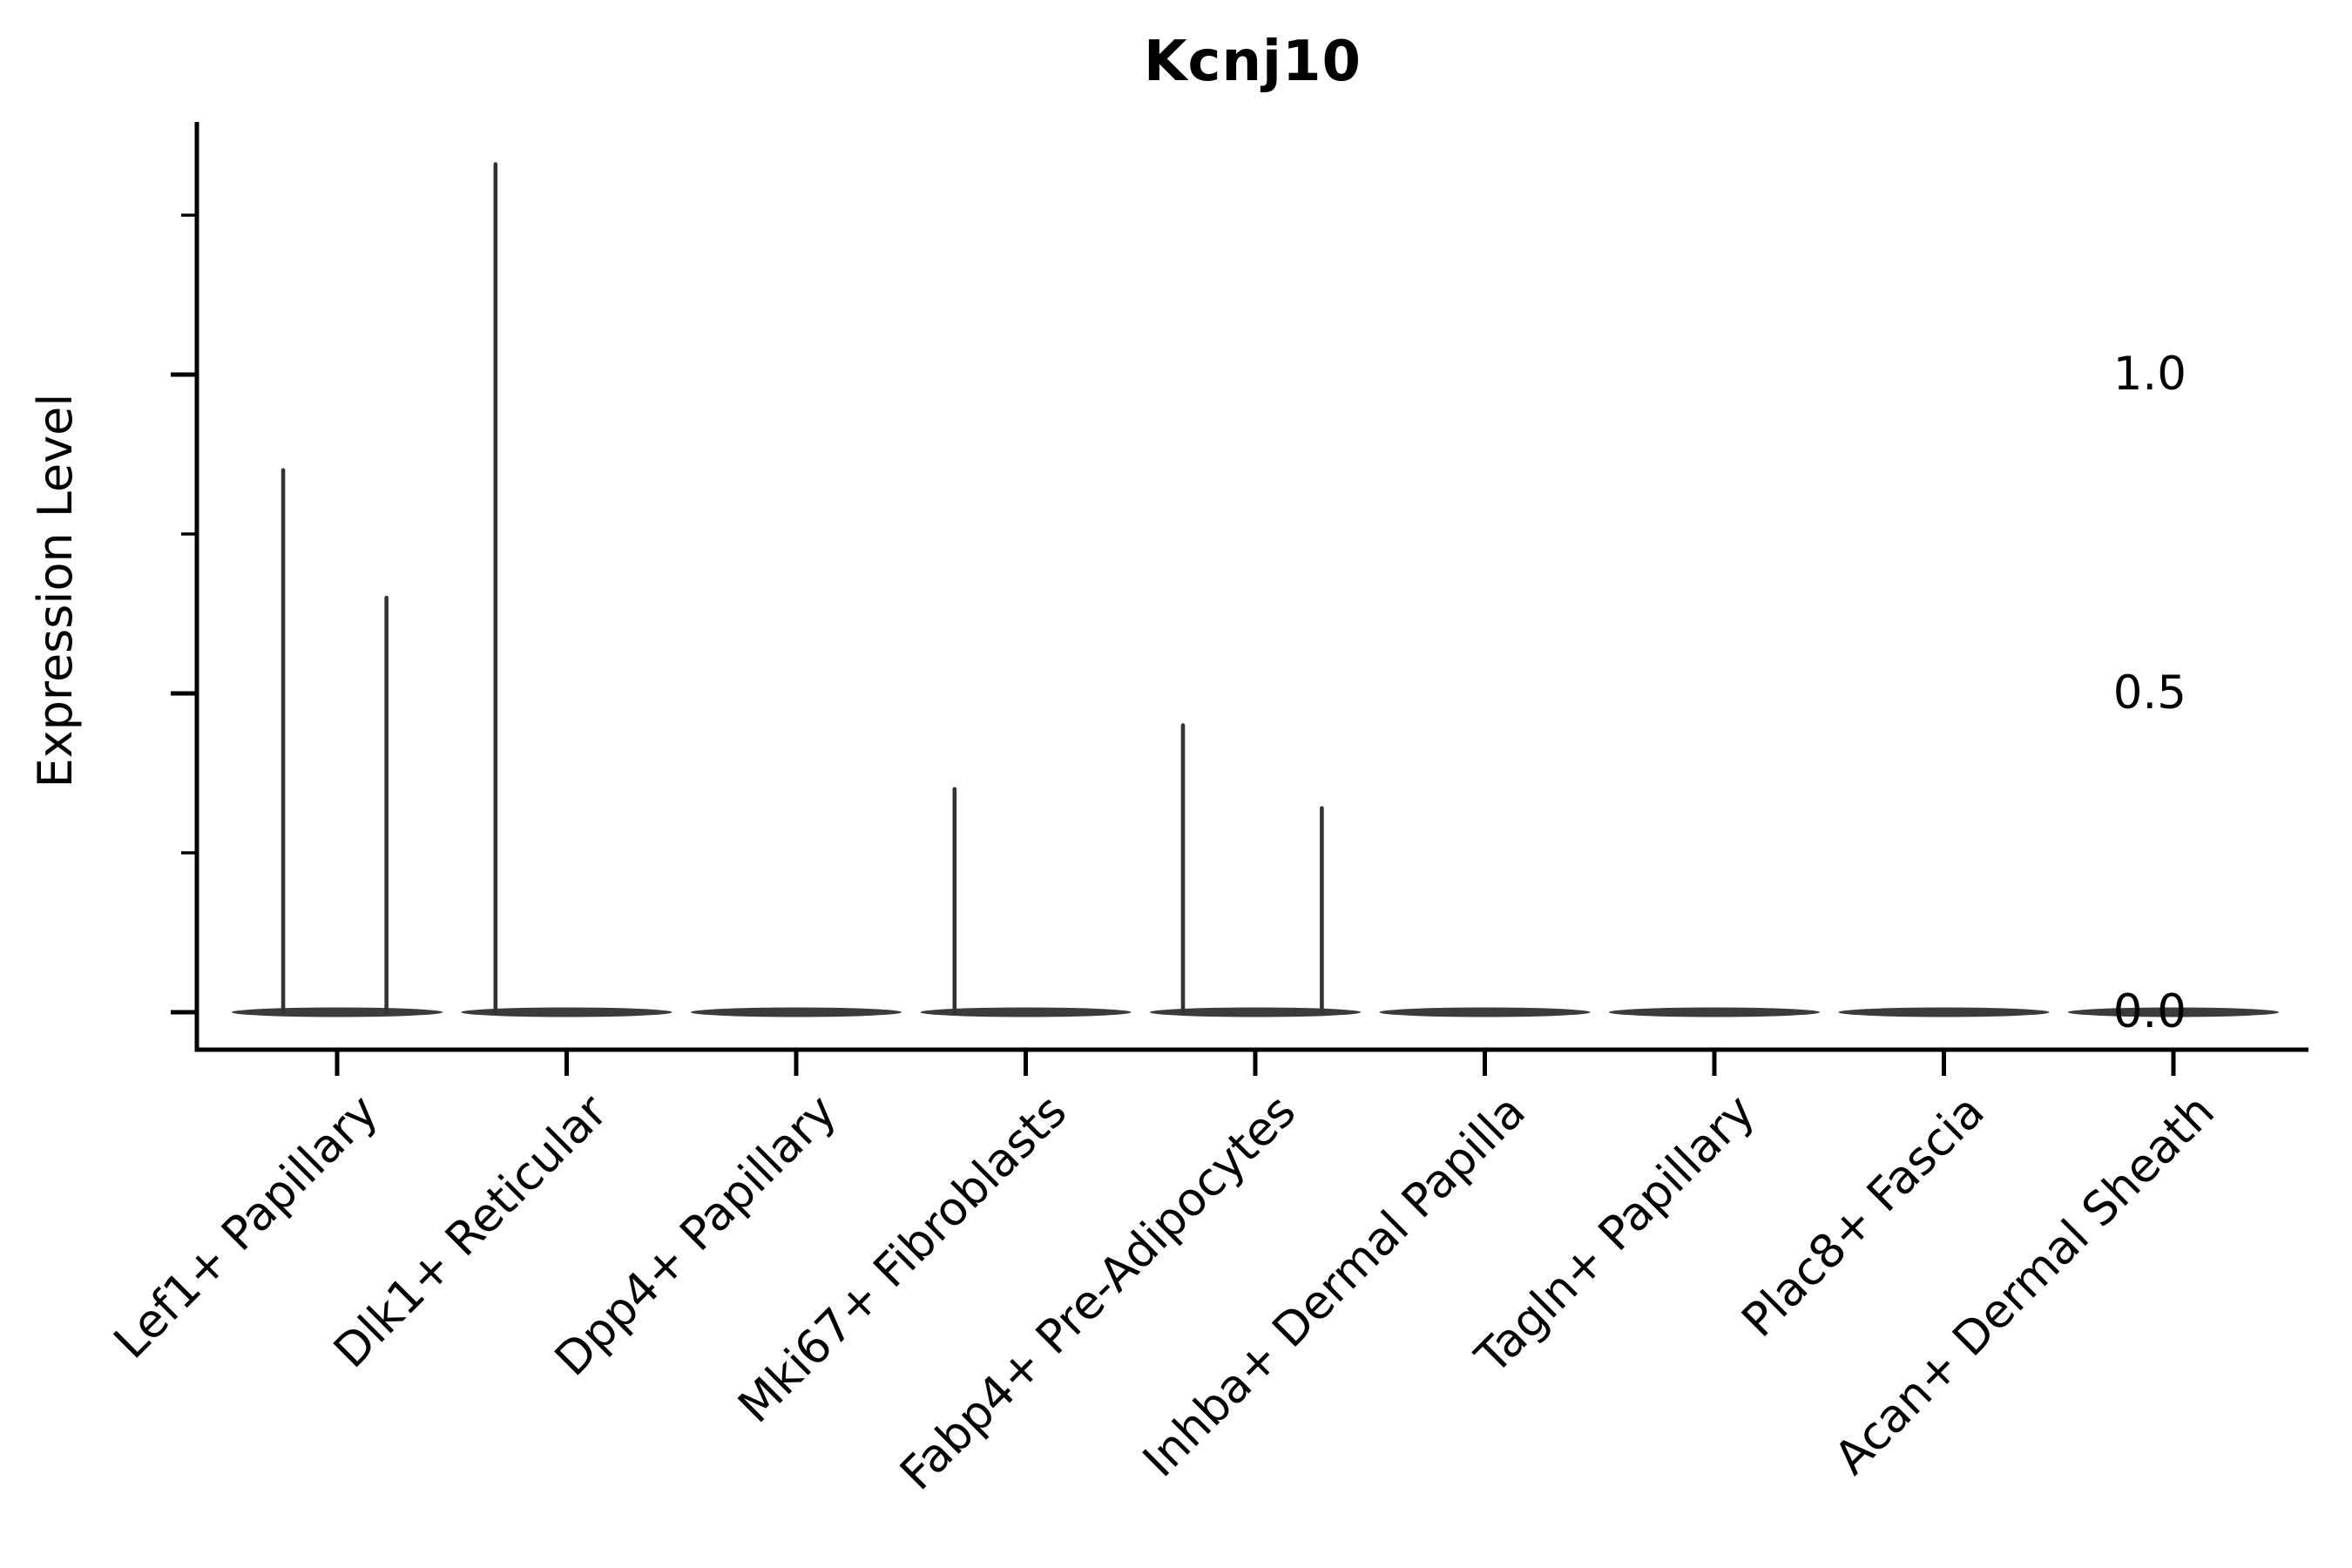 The width and height of the screenshot is (2352, 1568). What do you see at coordinates (2149, 374) in the screenshot?
I see `y-tick-label: 1.0` at bounding box center [2149, 374].